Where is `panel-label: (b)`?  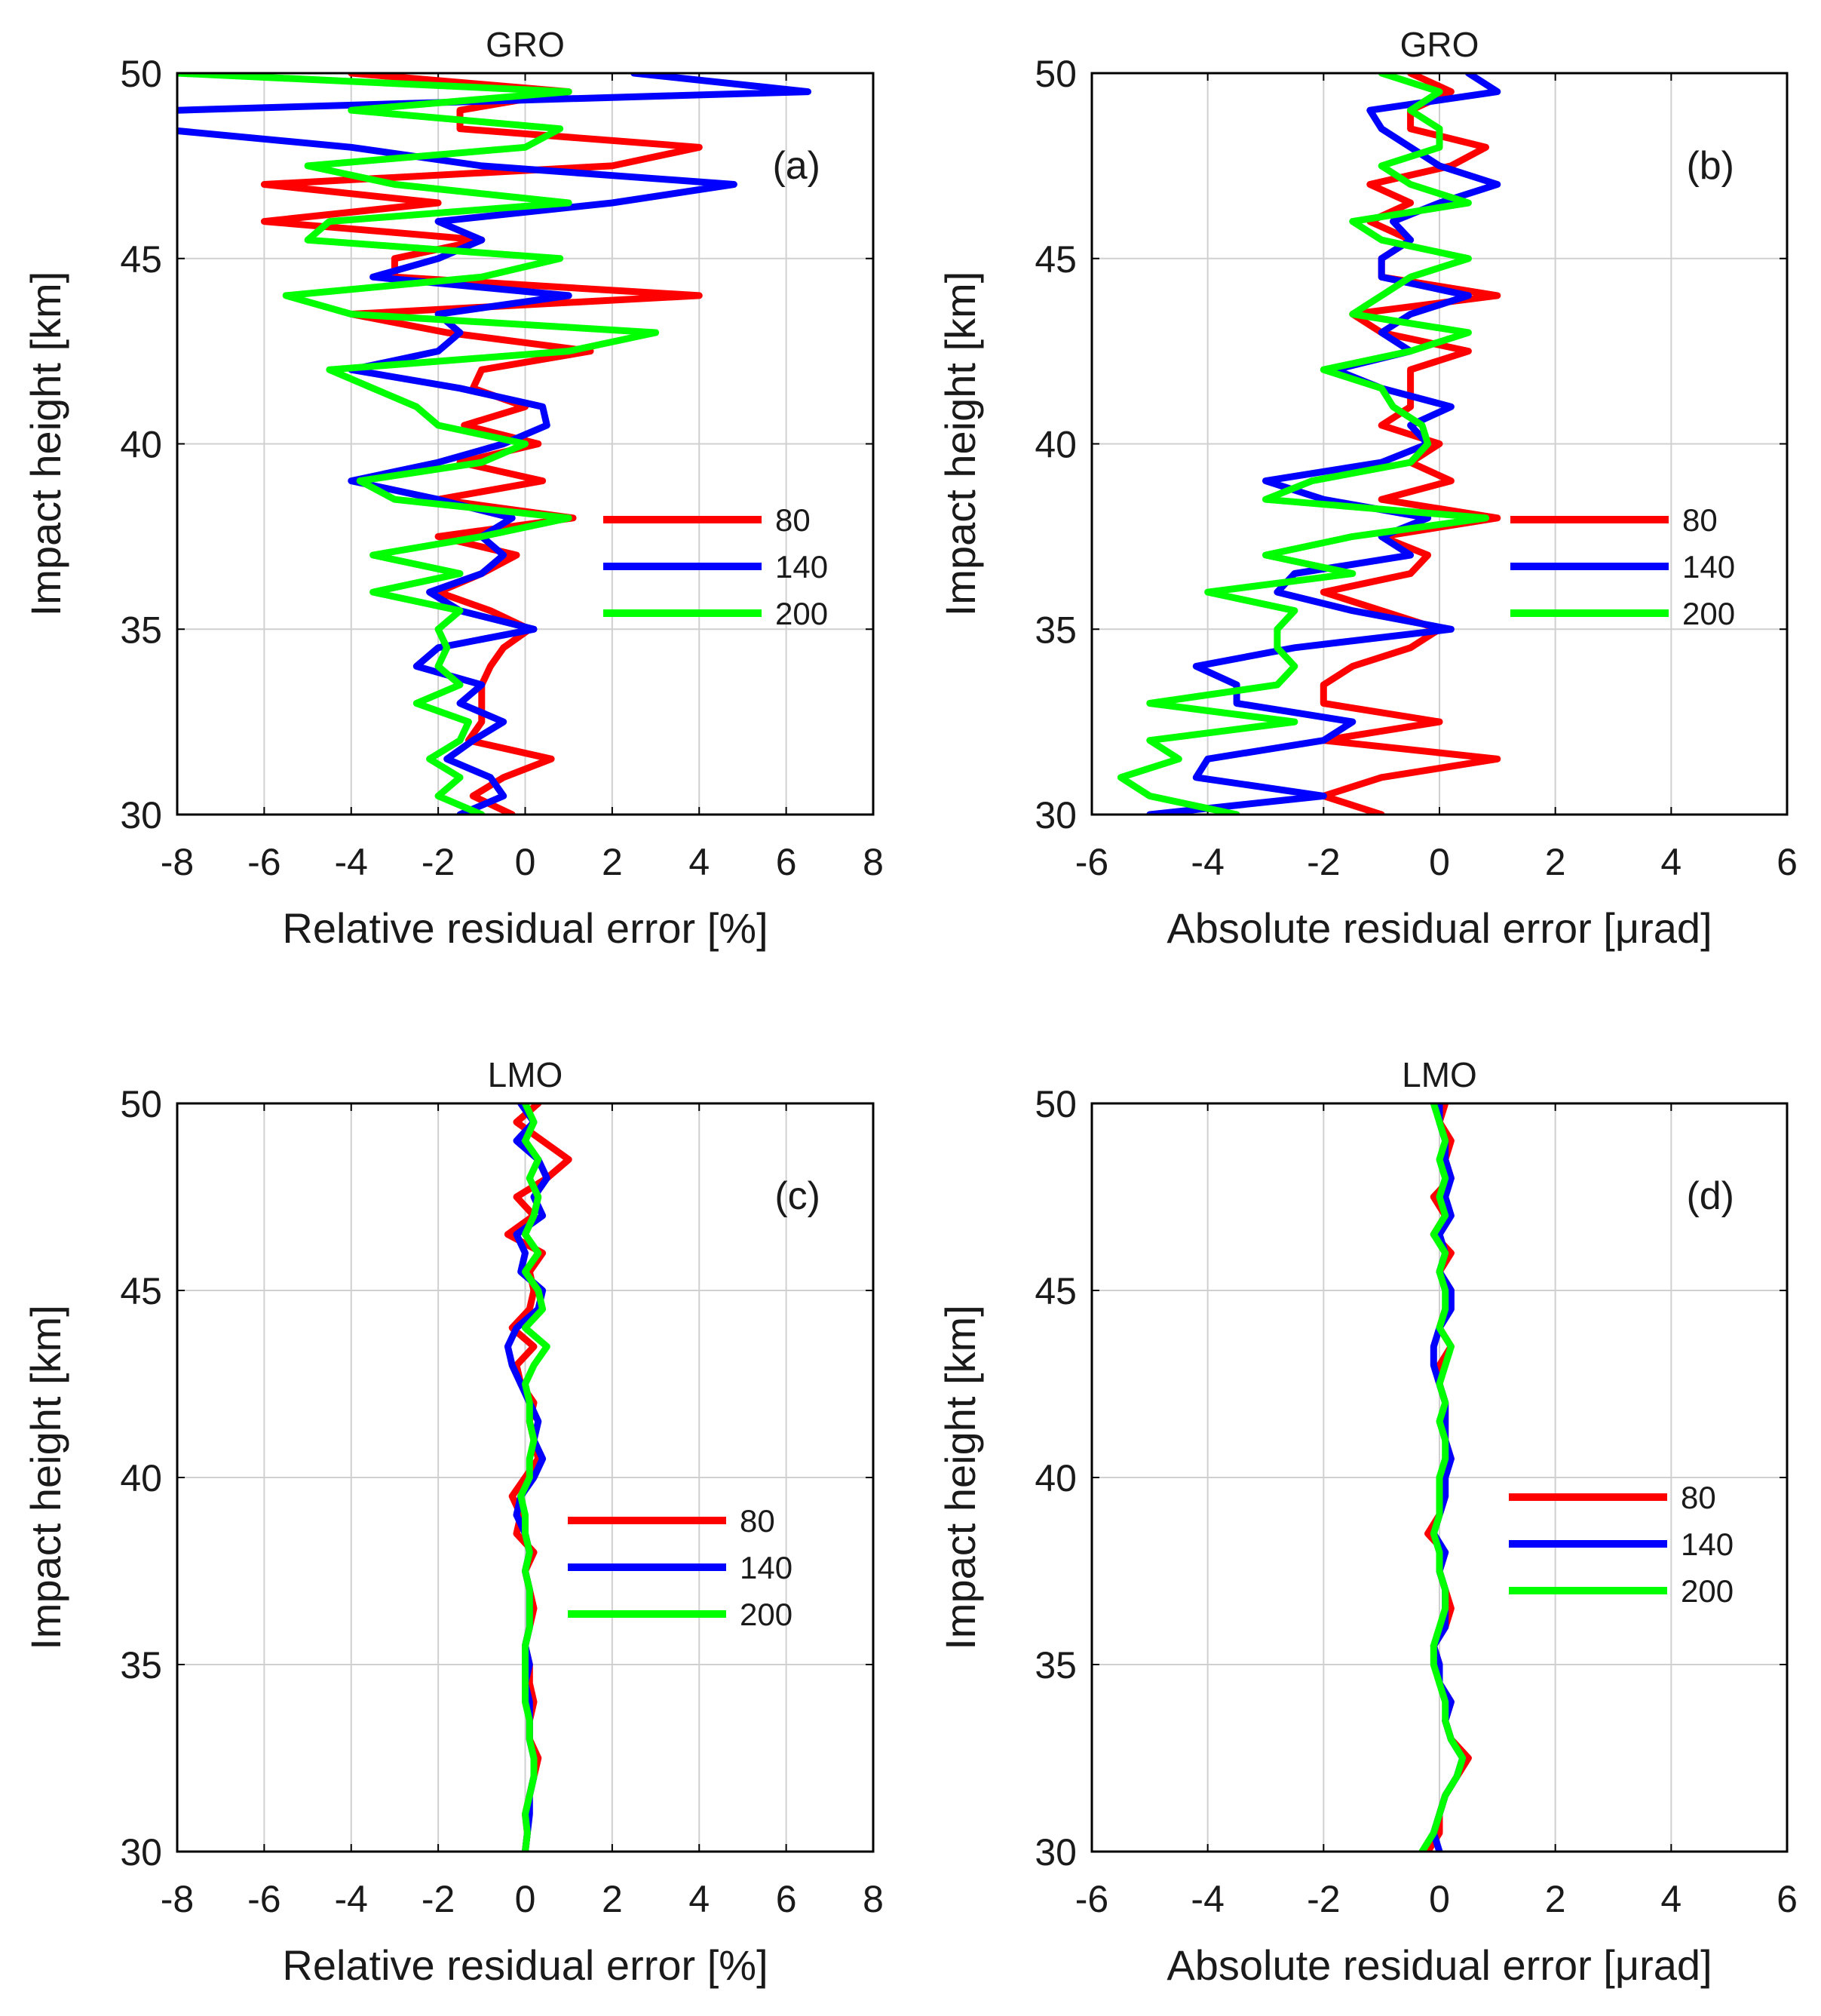 panel-label: (b) is located at coordinates (1710, 166).